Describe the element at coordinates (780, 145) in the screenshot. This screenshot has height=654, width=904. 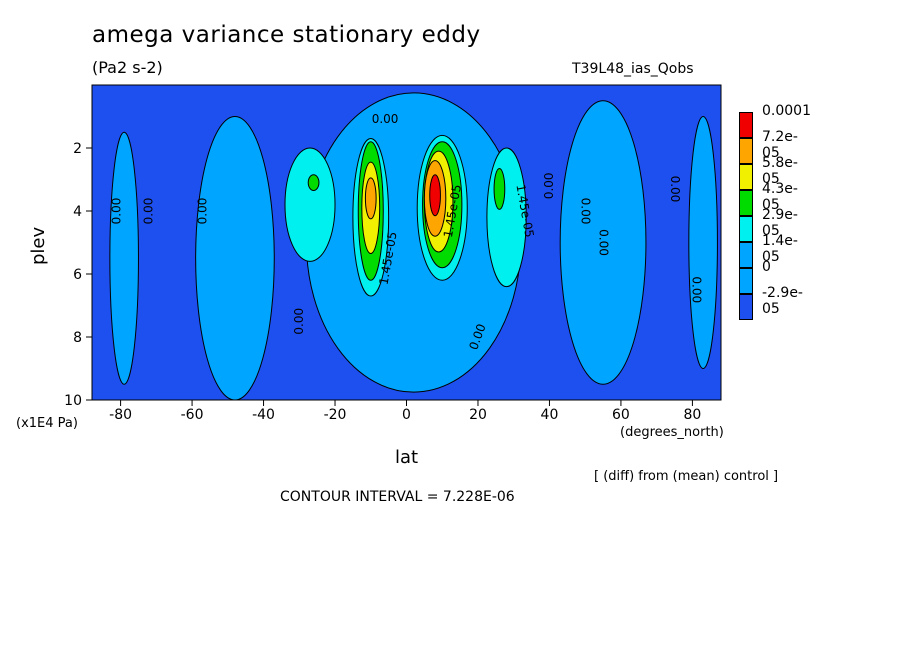
I see `colorbar-label: 7.2e-05` at that location.